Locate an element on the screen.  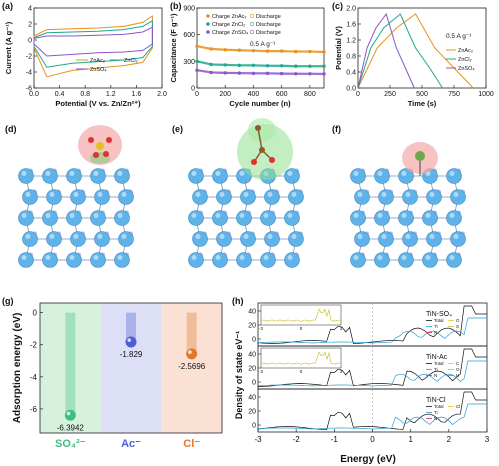
plot-c-xlabel: Time (s) is located at coordinates (422, 103).